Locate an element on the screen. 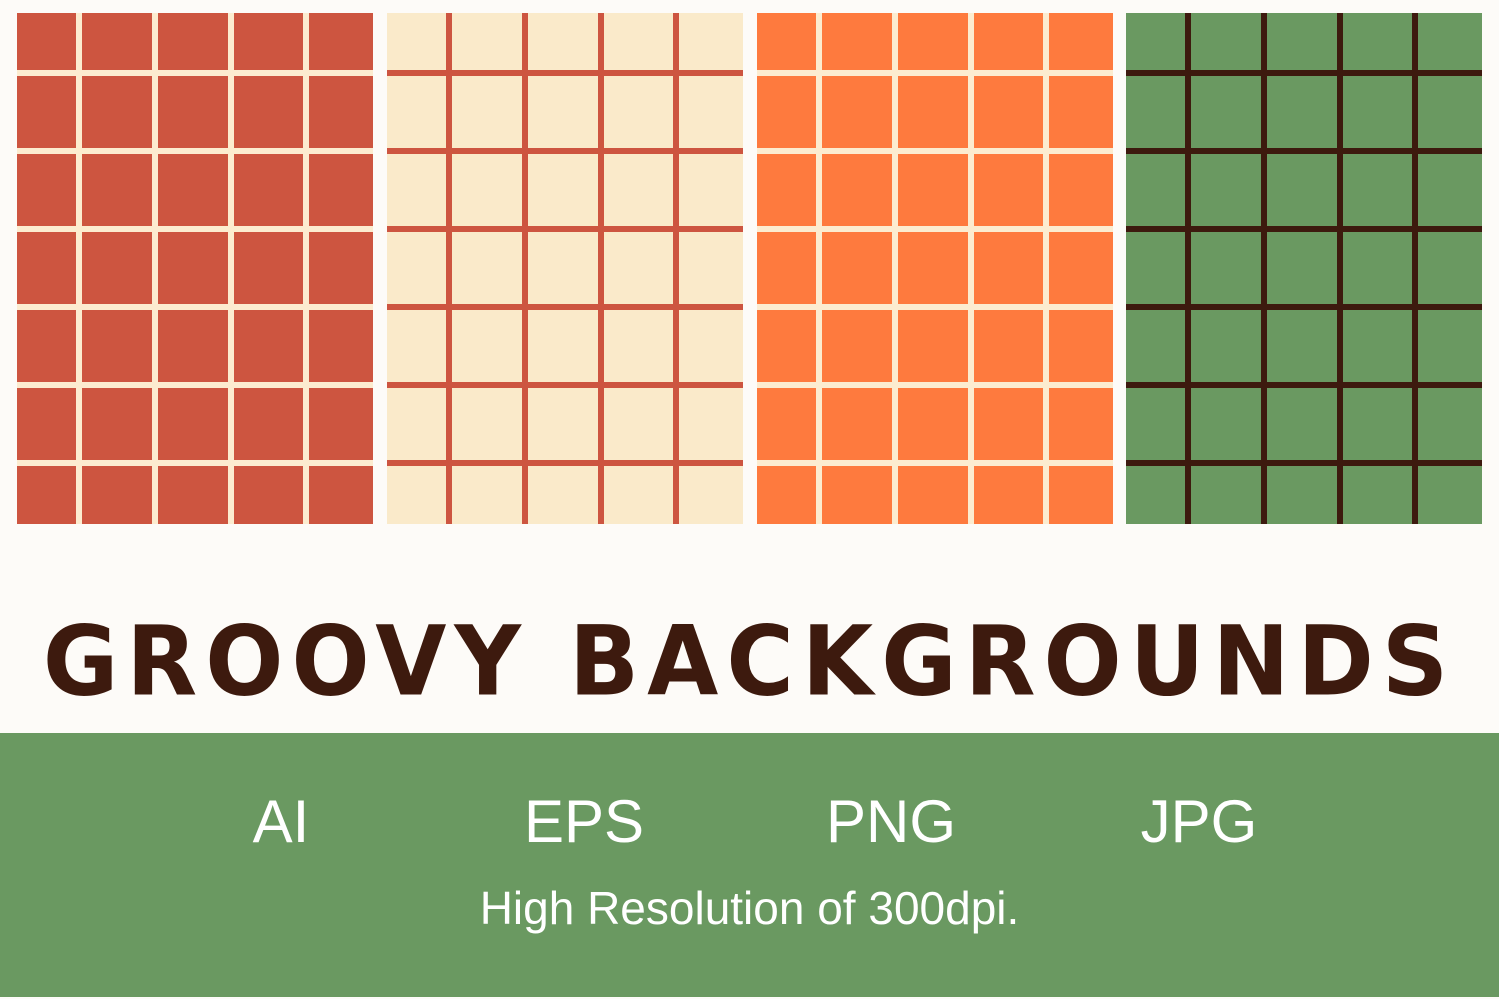  title: GROOVY BACKGROUNDS is located at coordinates (749, 661).